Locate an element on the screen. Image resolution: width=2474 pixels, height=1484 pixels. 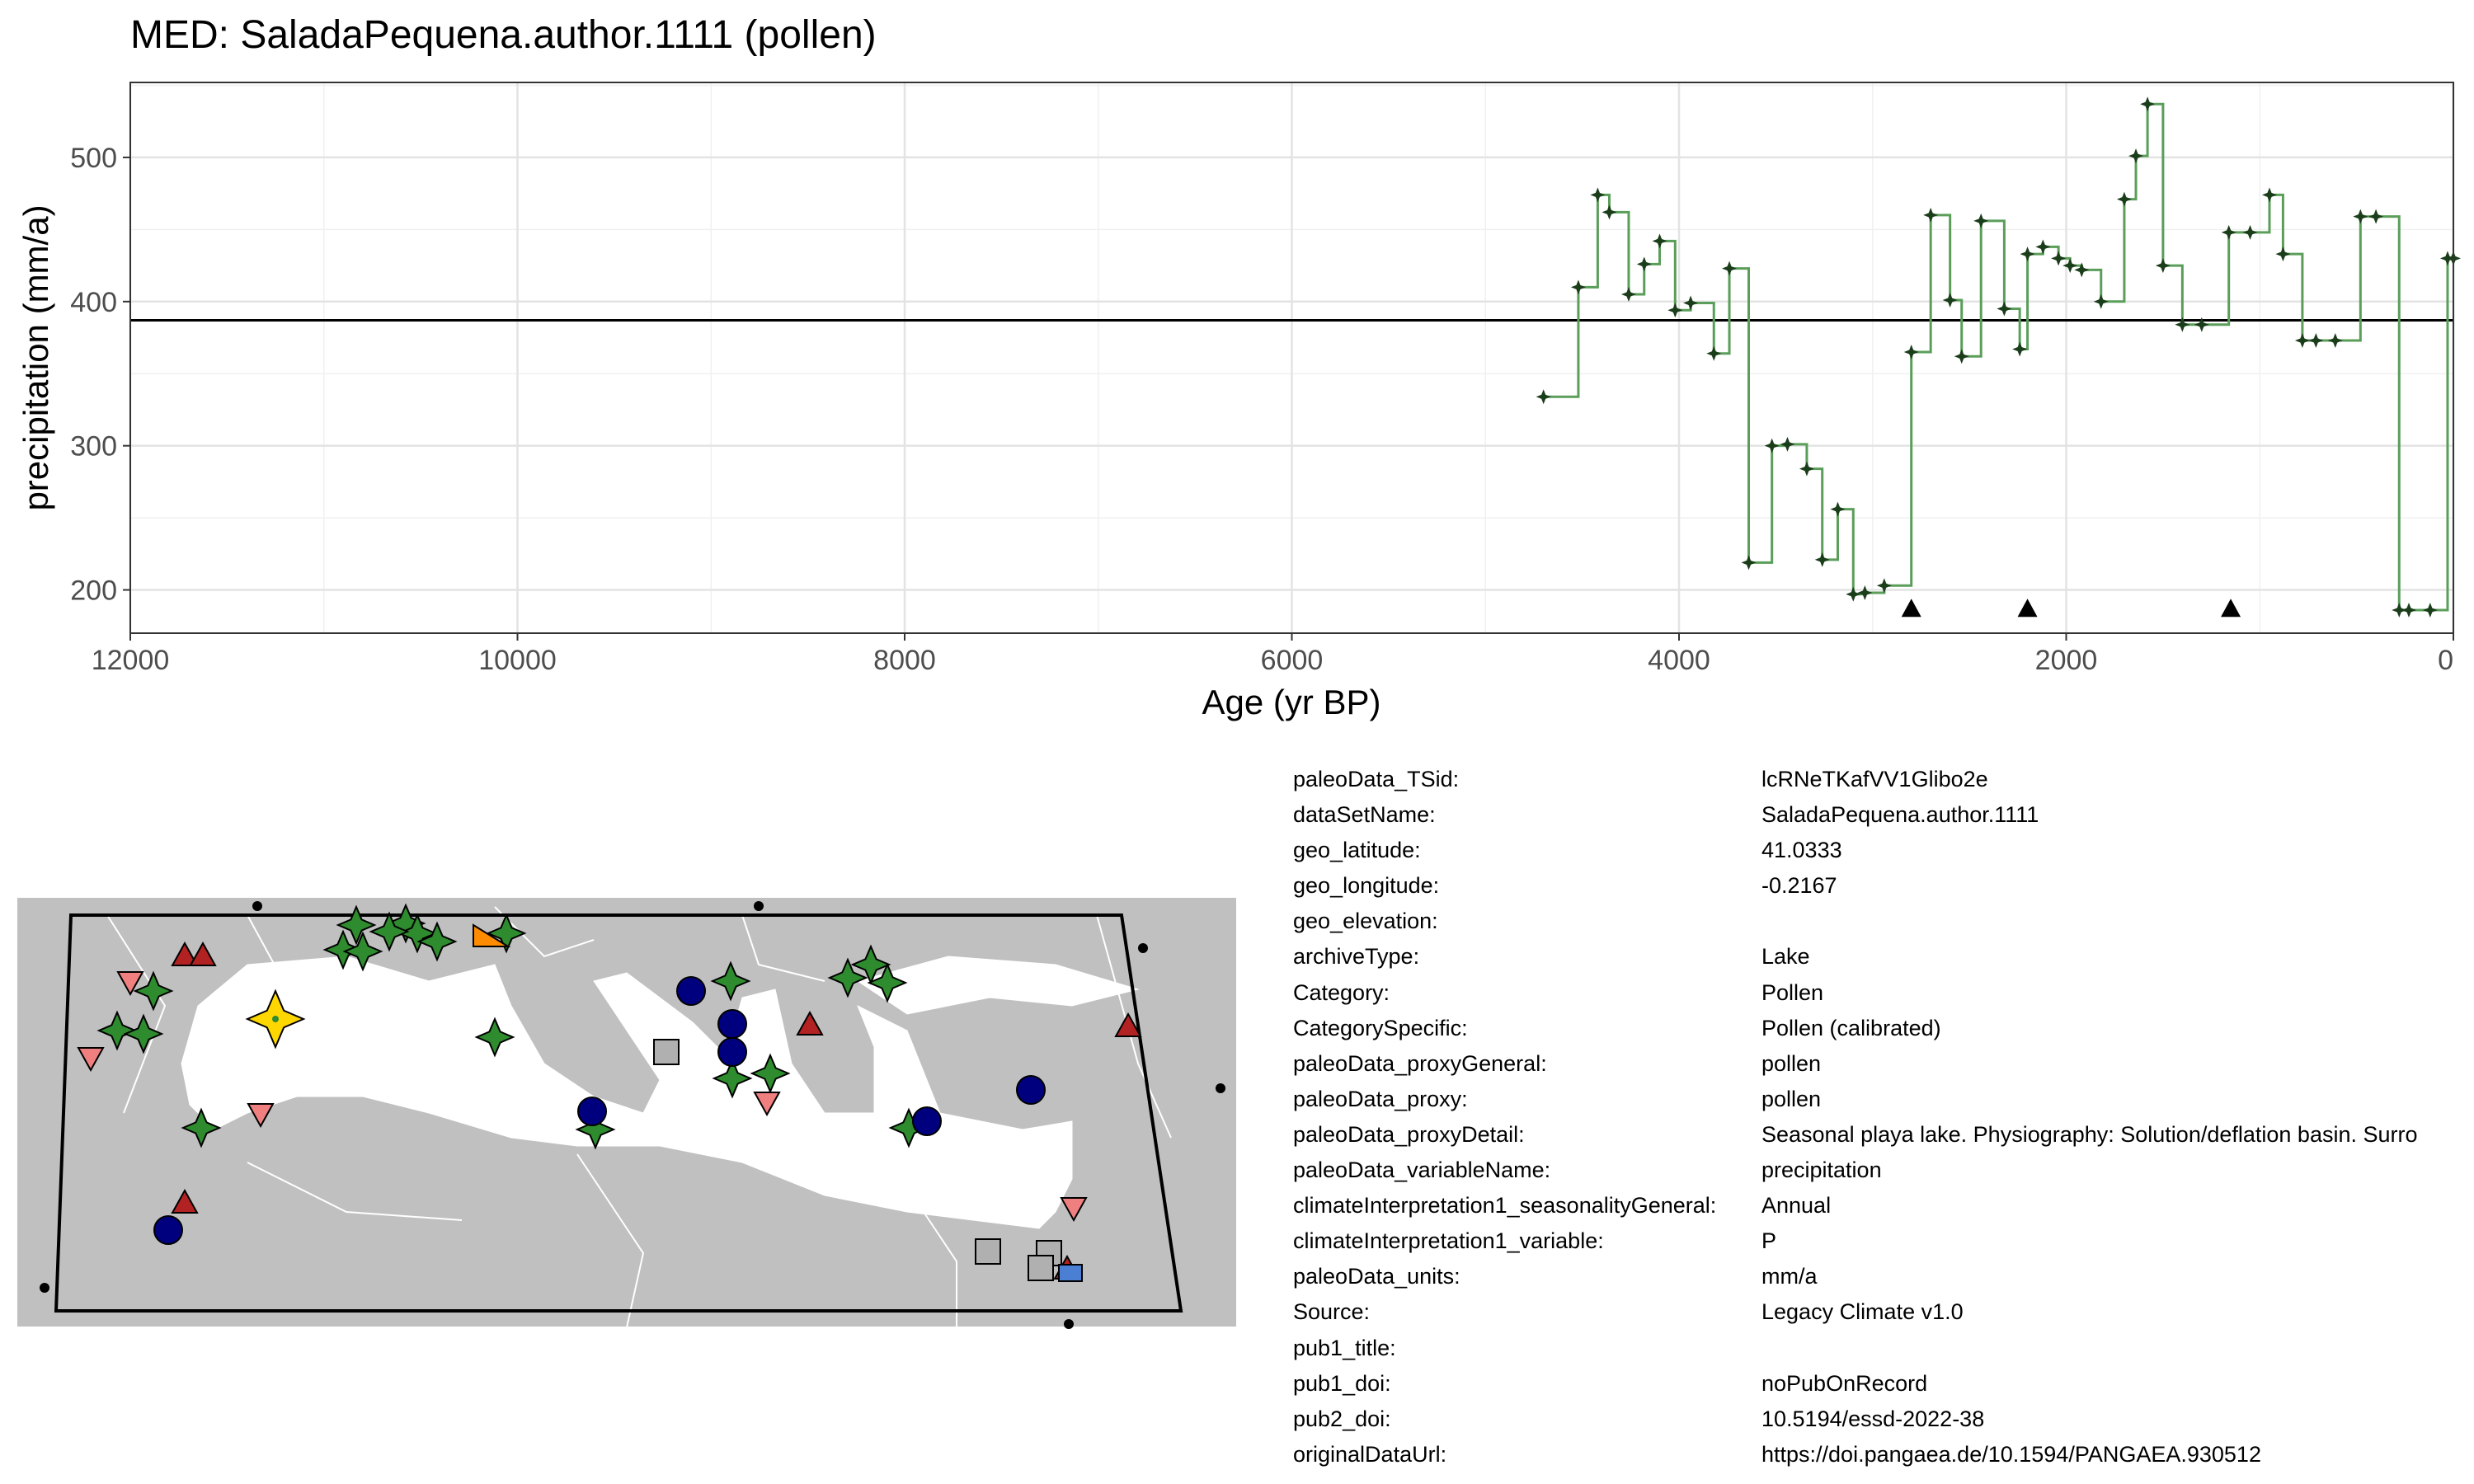
metadata-key: paleoData_proxyGeneral: is located at coordinates (1420, 1063).